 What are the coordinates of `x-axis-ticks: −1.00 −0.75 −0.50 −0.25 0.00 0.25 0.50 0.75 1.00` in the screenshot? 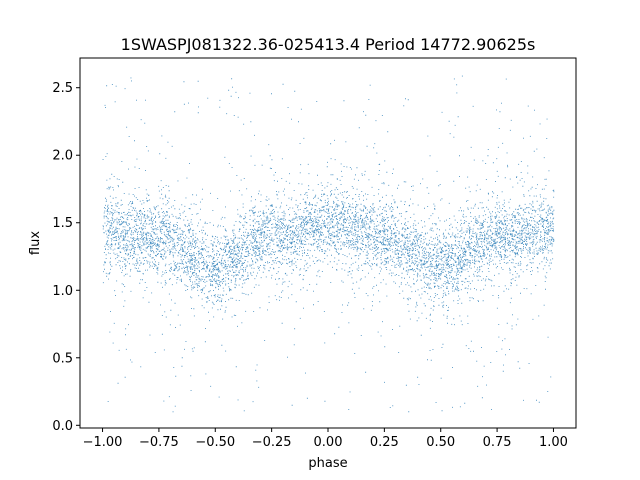 It's located at (325, 439).